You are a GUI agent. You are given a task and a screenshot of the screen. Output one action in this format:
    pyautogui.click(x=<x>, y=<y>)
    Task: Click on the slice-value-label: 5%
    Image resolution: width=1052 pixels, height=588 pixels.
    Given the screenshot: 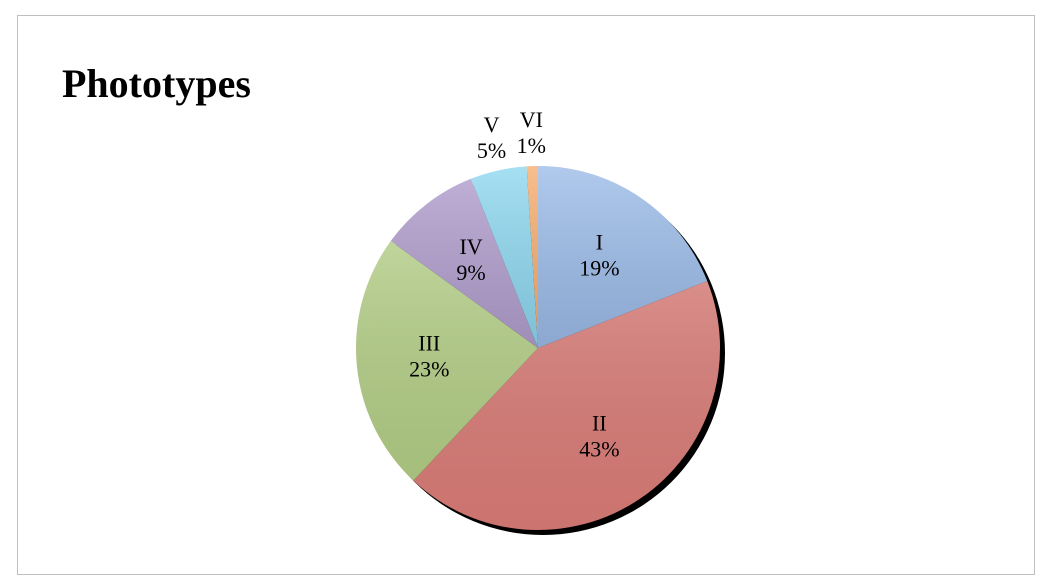 What is the action you would take?
    pyautogui.click(x=491, y=150)
    